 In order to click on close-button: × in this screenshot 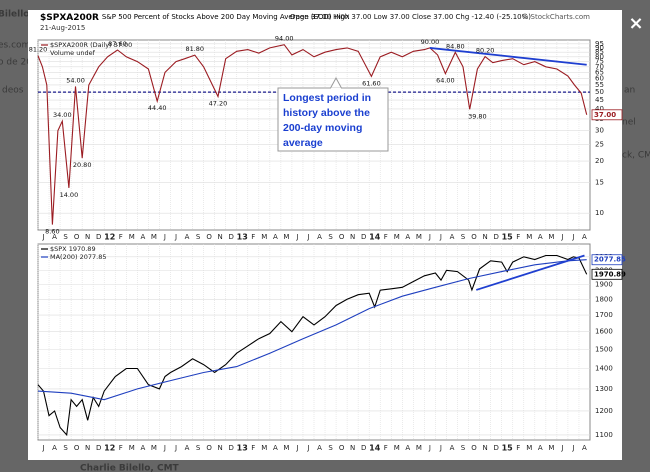, I will do `click(635, 23)`.